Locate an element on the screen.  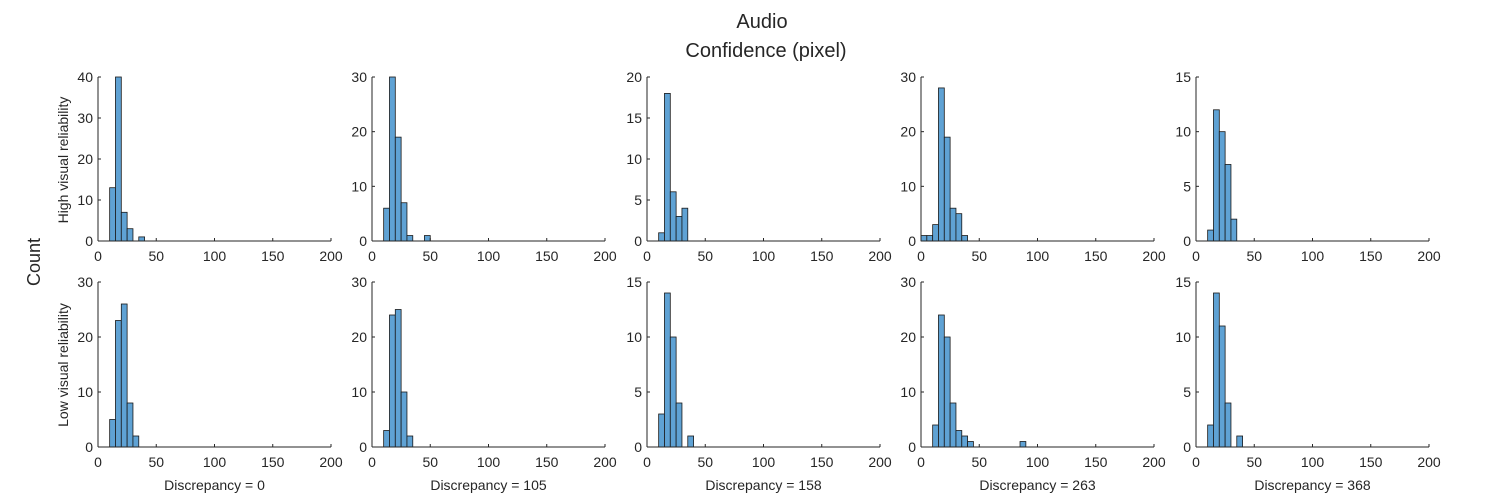
histogram-panel-2-4: 0 50 100 150 200 0 10 20 30 Discrepancy = 263 is located at coordinates (1032, 383).